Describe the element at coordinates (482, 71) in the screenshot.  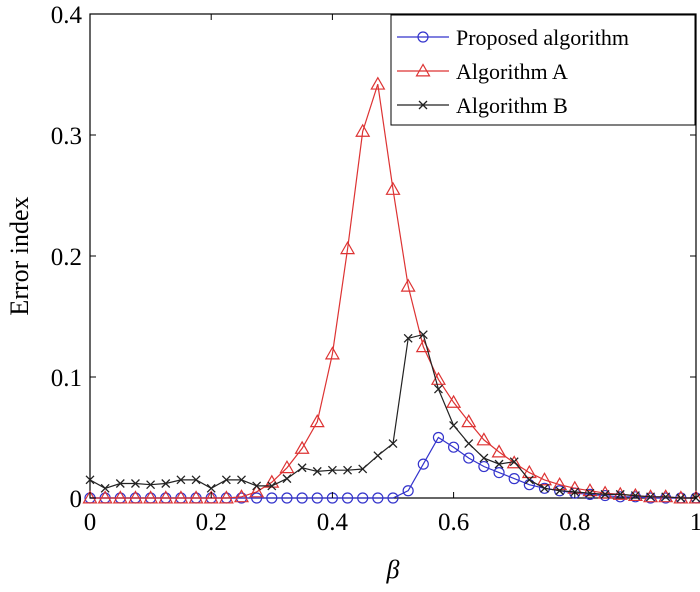
I see `legend-item: Algorithm A` at that location.